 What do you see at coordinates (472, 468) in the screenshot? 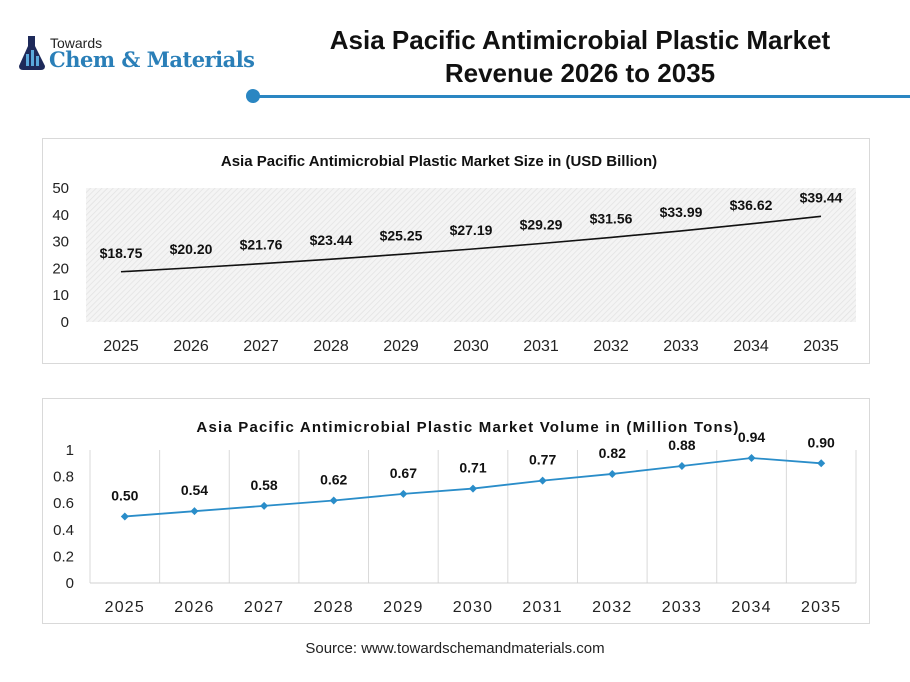
I see `data-label: 0.71` at bounding box center [472, 468].